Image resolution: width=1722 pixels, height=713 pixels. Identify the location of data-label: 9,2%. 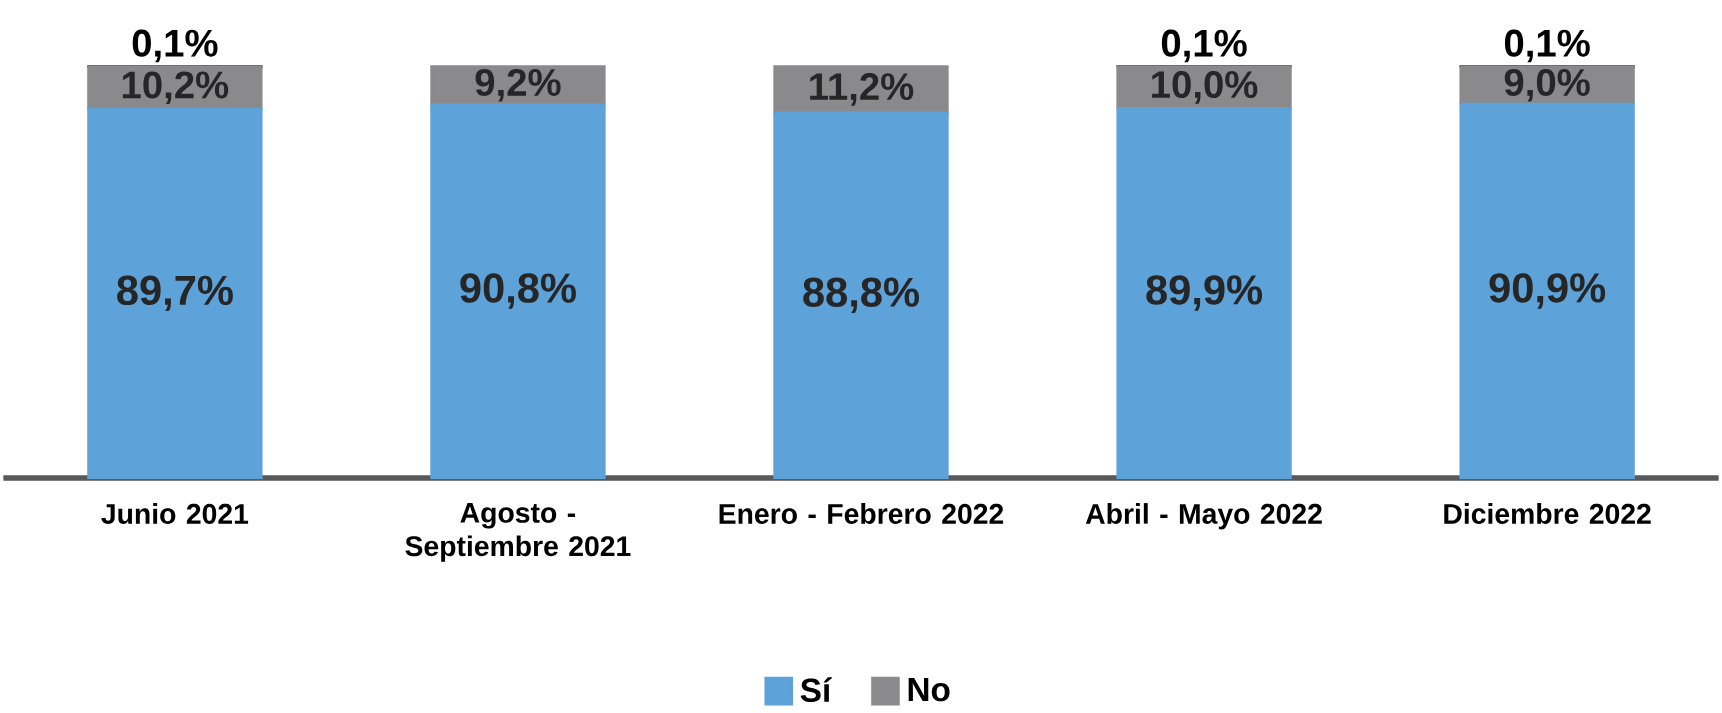
(518, 85).